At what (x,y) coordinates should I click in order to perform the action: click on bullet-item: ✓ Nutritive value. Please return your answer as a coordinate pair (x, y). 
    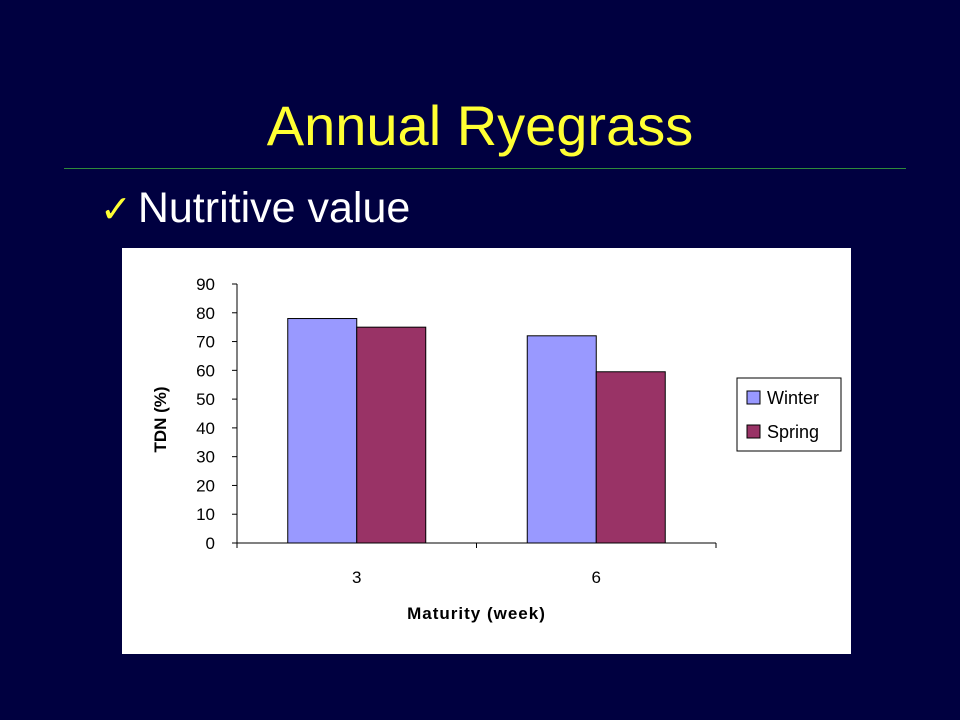
    Looking at the image, I should click on (255, 209).